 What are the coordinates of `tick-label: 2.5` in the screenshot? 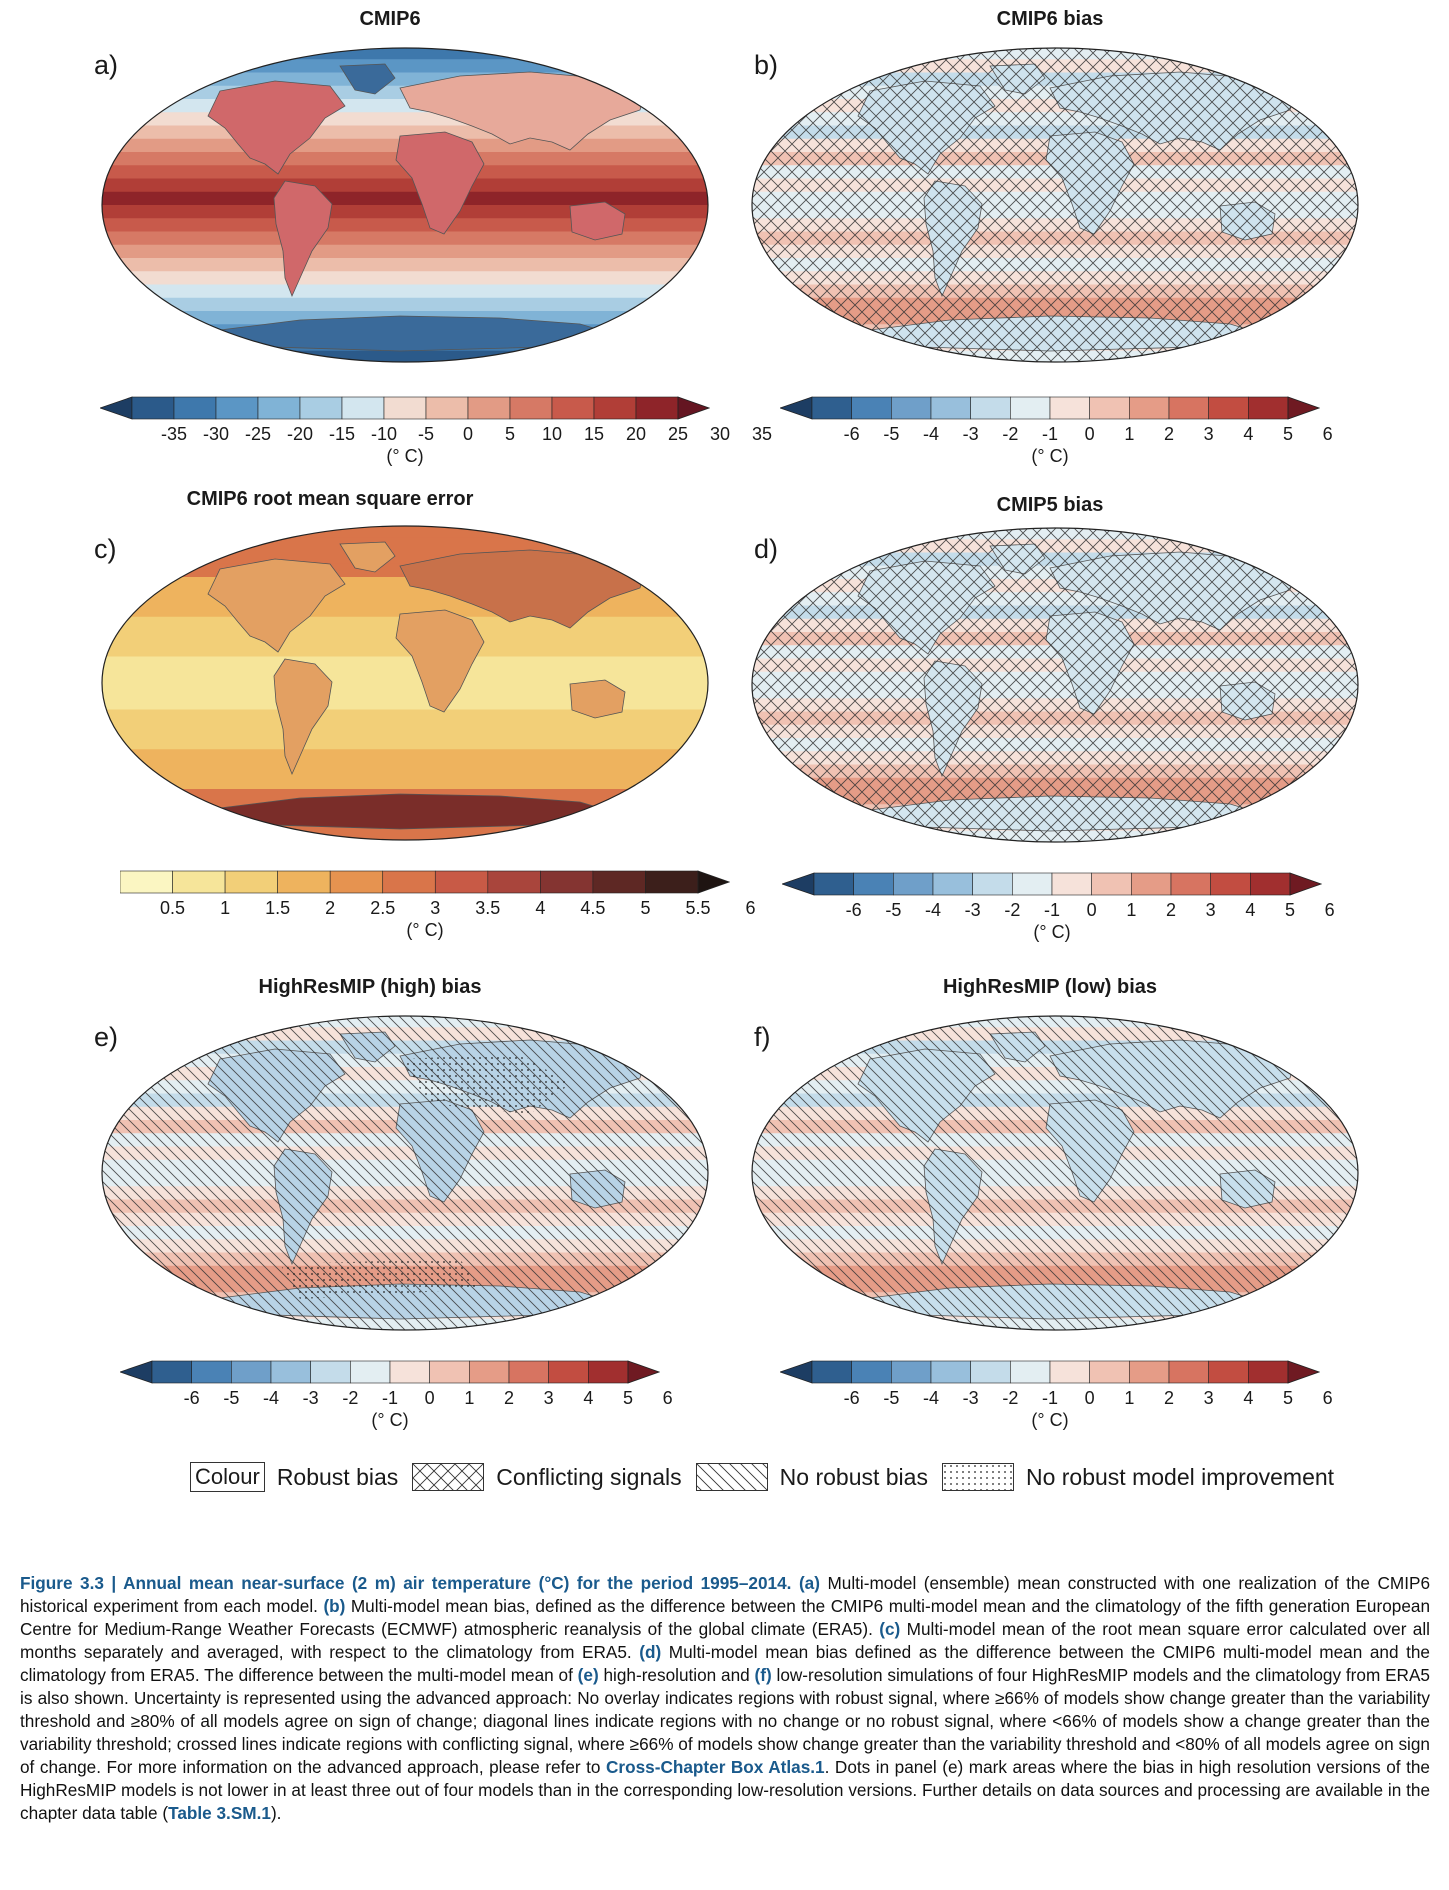 It's located at (383, 908).